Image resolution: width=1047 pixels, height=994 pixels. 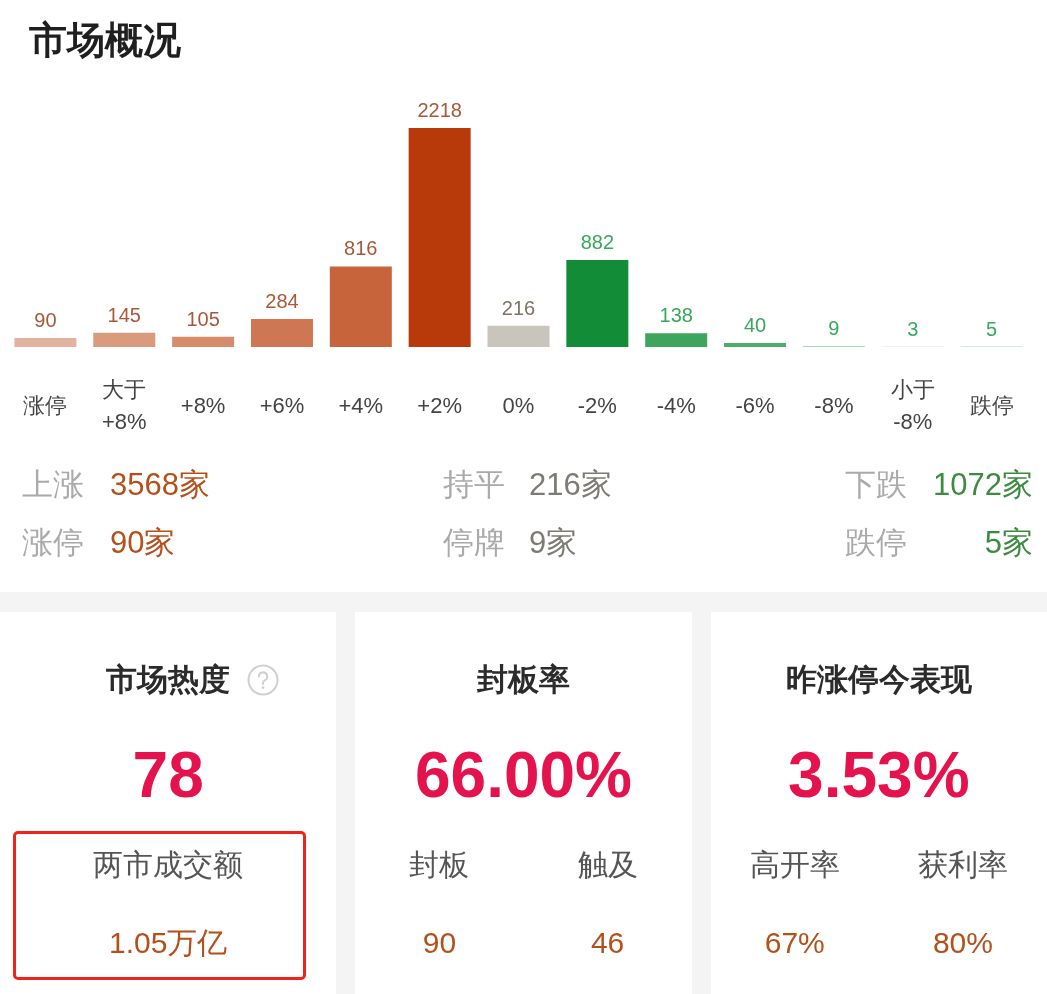 What do you see at coordinates (834, 405) in the screenshot?
I see `x-tick-label: -8%` at bounding box center [834, 405].